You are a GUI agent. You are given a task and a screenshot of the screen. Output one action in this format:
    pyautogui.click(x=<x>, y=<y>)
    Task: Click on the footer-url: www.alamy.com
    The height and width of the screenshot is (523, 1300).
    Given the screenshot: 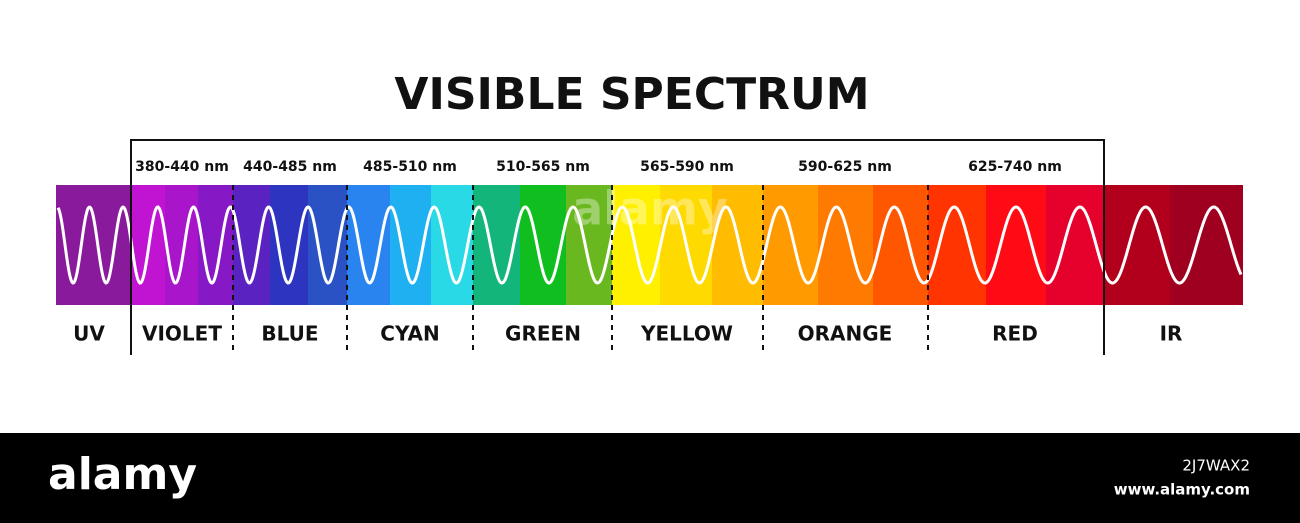 What is the action you would take?
    pyautogui.click(x=1182, y=490)
    